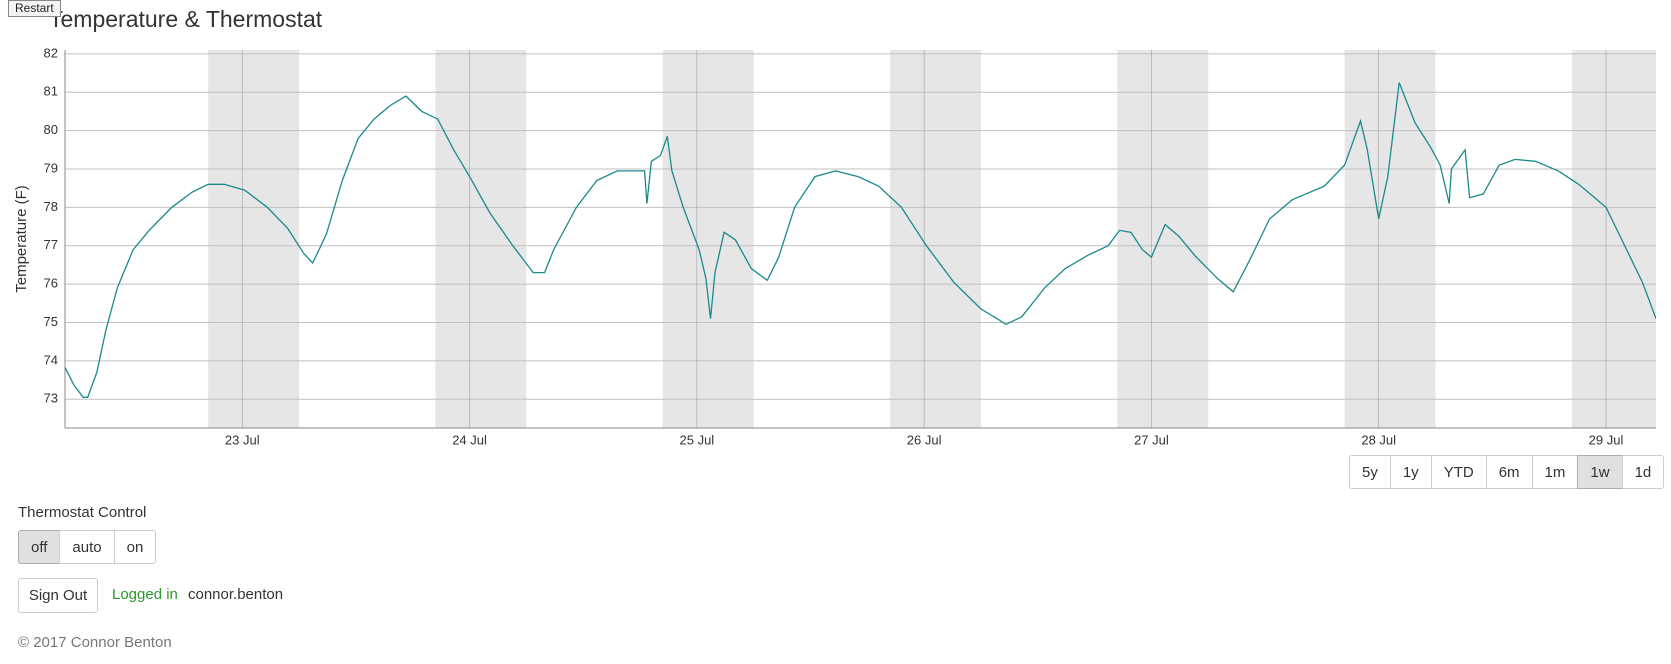  Describe the element at coordinates (924, 439) in the screenshot. I see `x-tick-label: 26 Jul` at that location.